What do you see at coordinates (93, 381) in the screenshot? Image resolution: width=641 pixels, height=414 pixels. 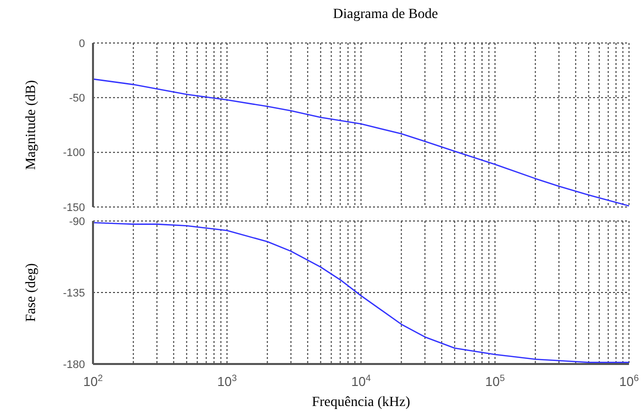 I see `x-tick-label: 10$^{2}$` at bounding box center [93, 381].